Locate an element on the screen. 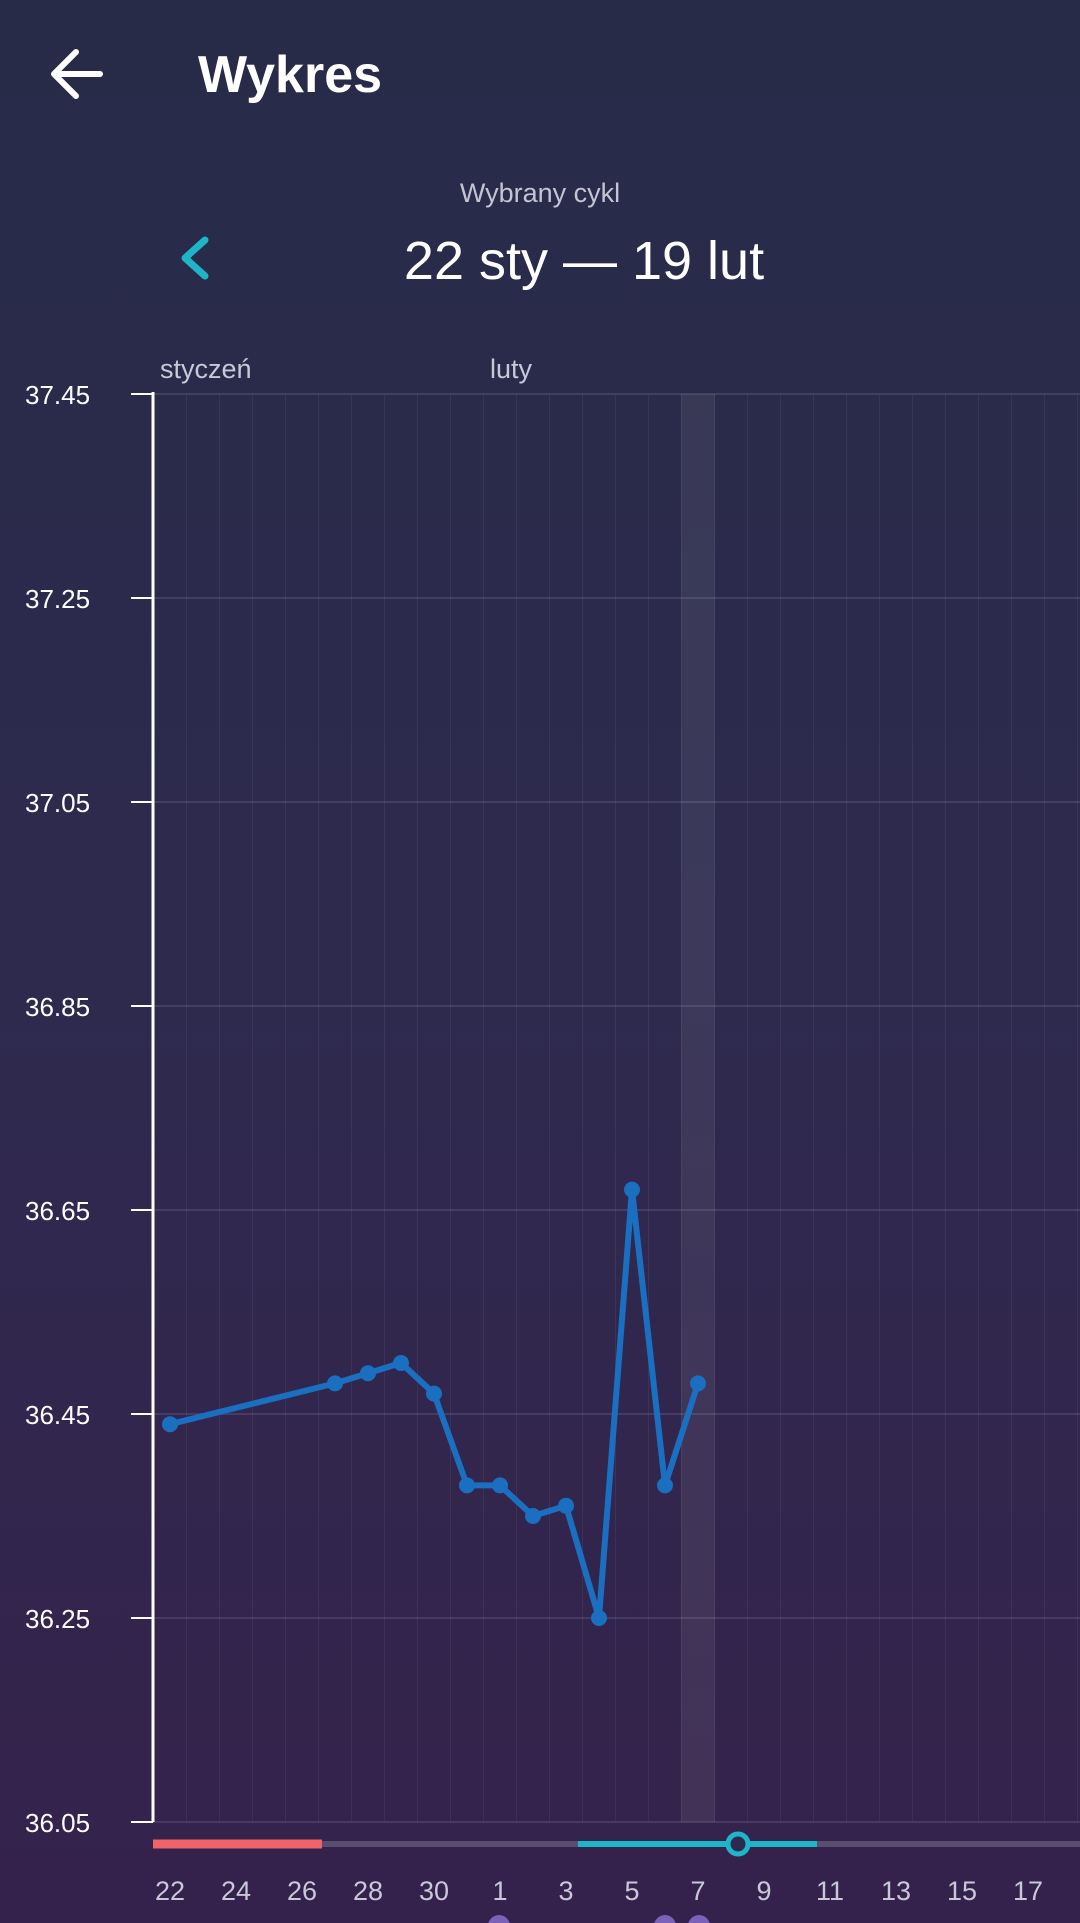  y-tick-label: 36.65 is located at coordinates (57, 1211).